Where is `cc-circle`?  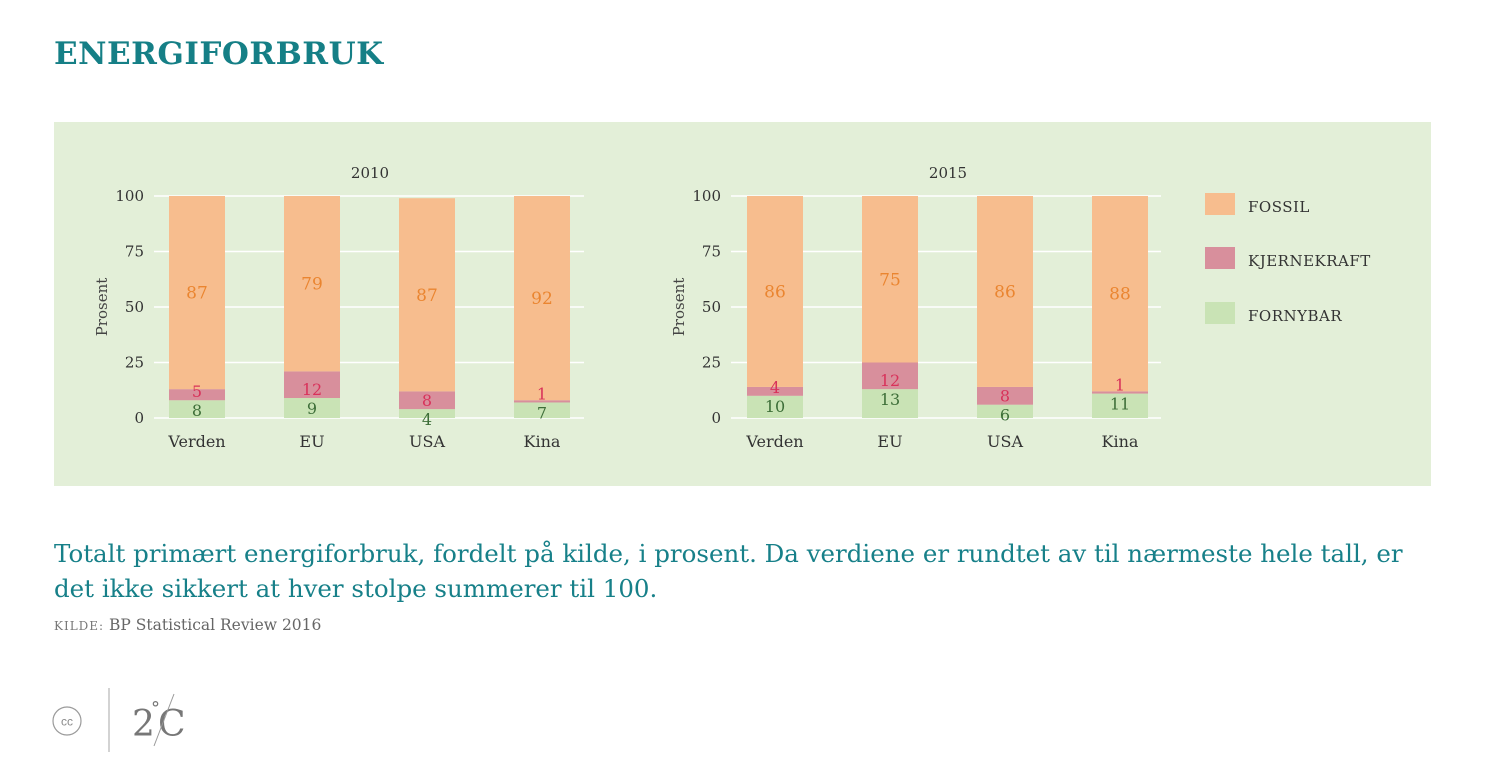
cc-circle is located at coordinates (67, 721).